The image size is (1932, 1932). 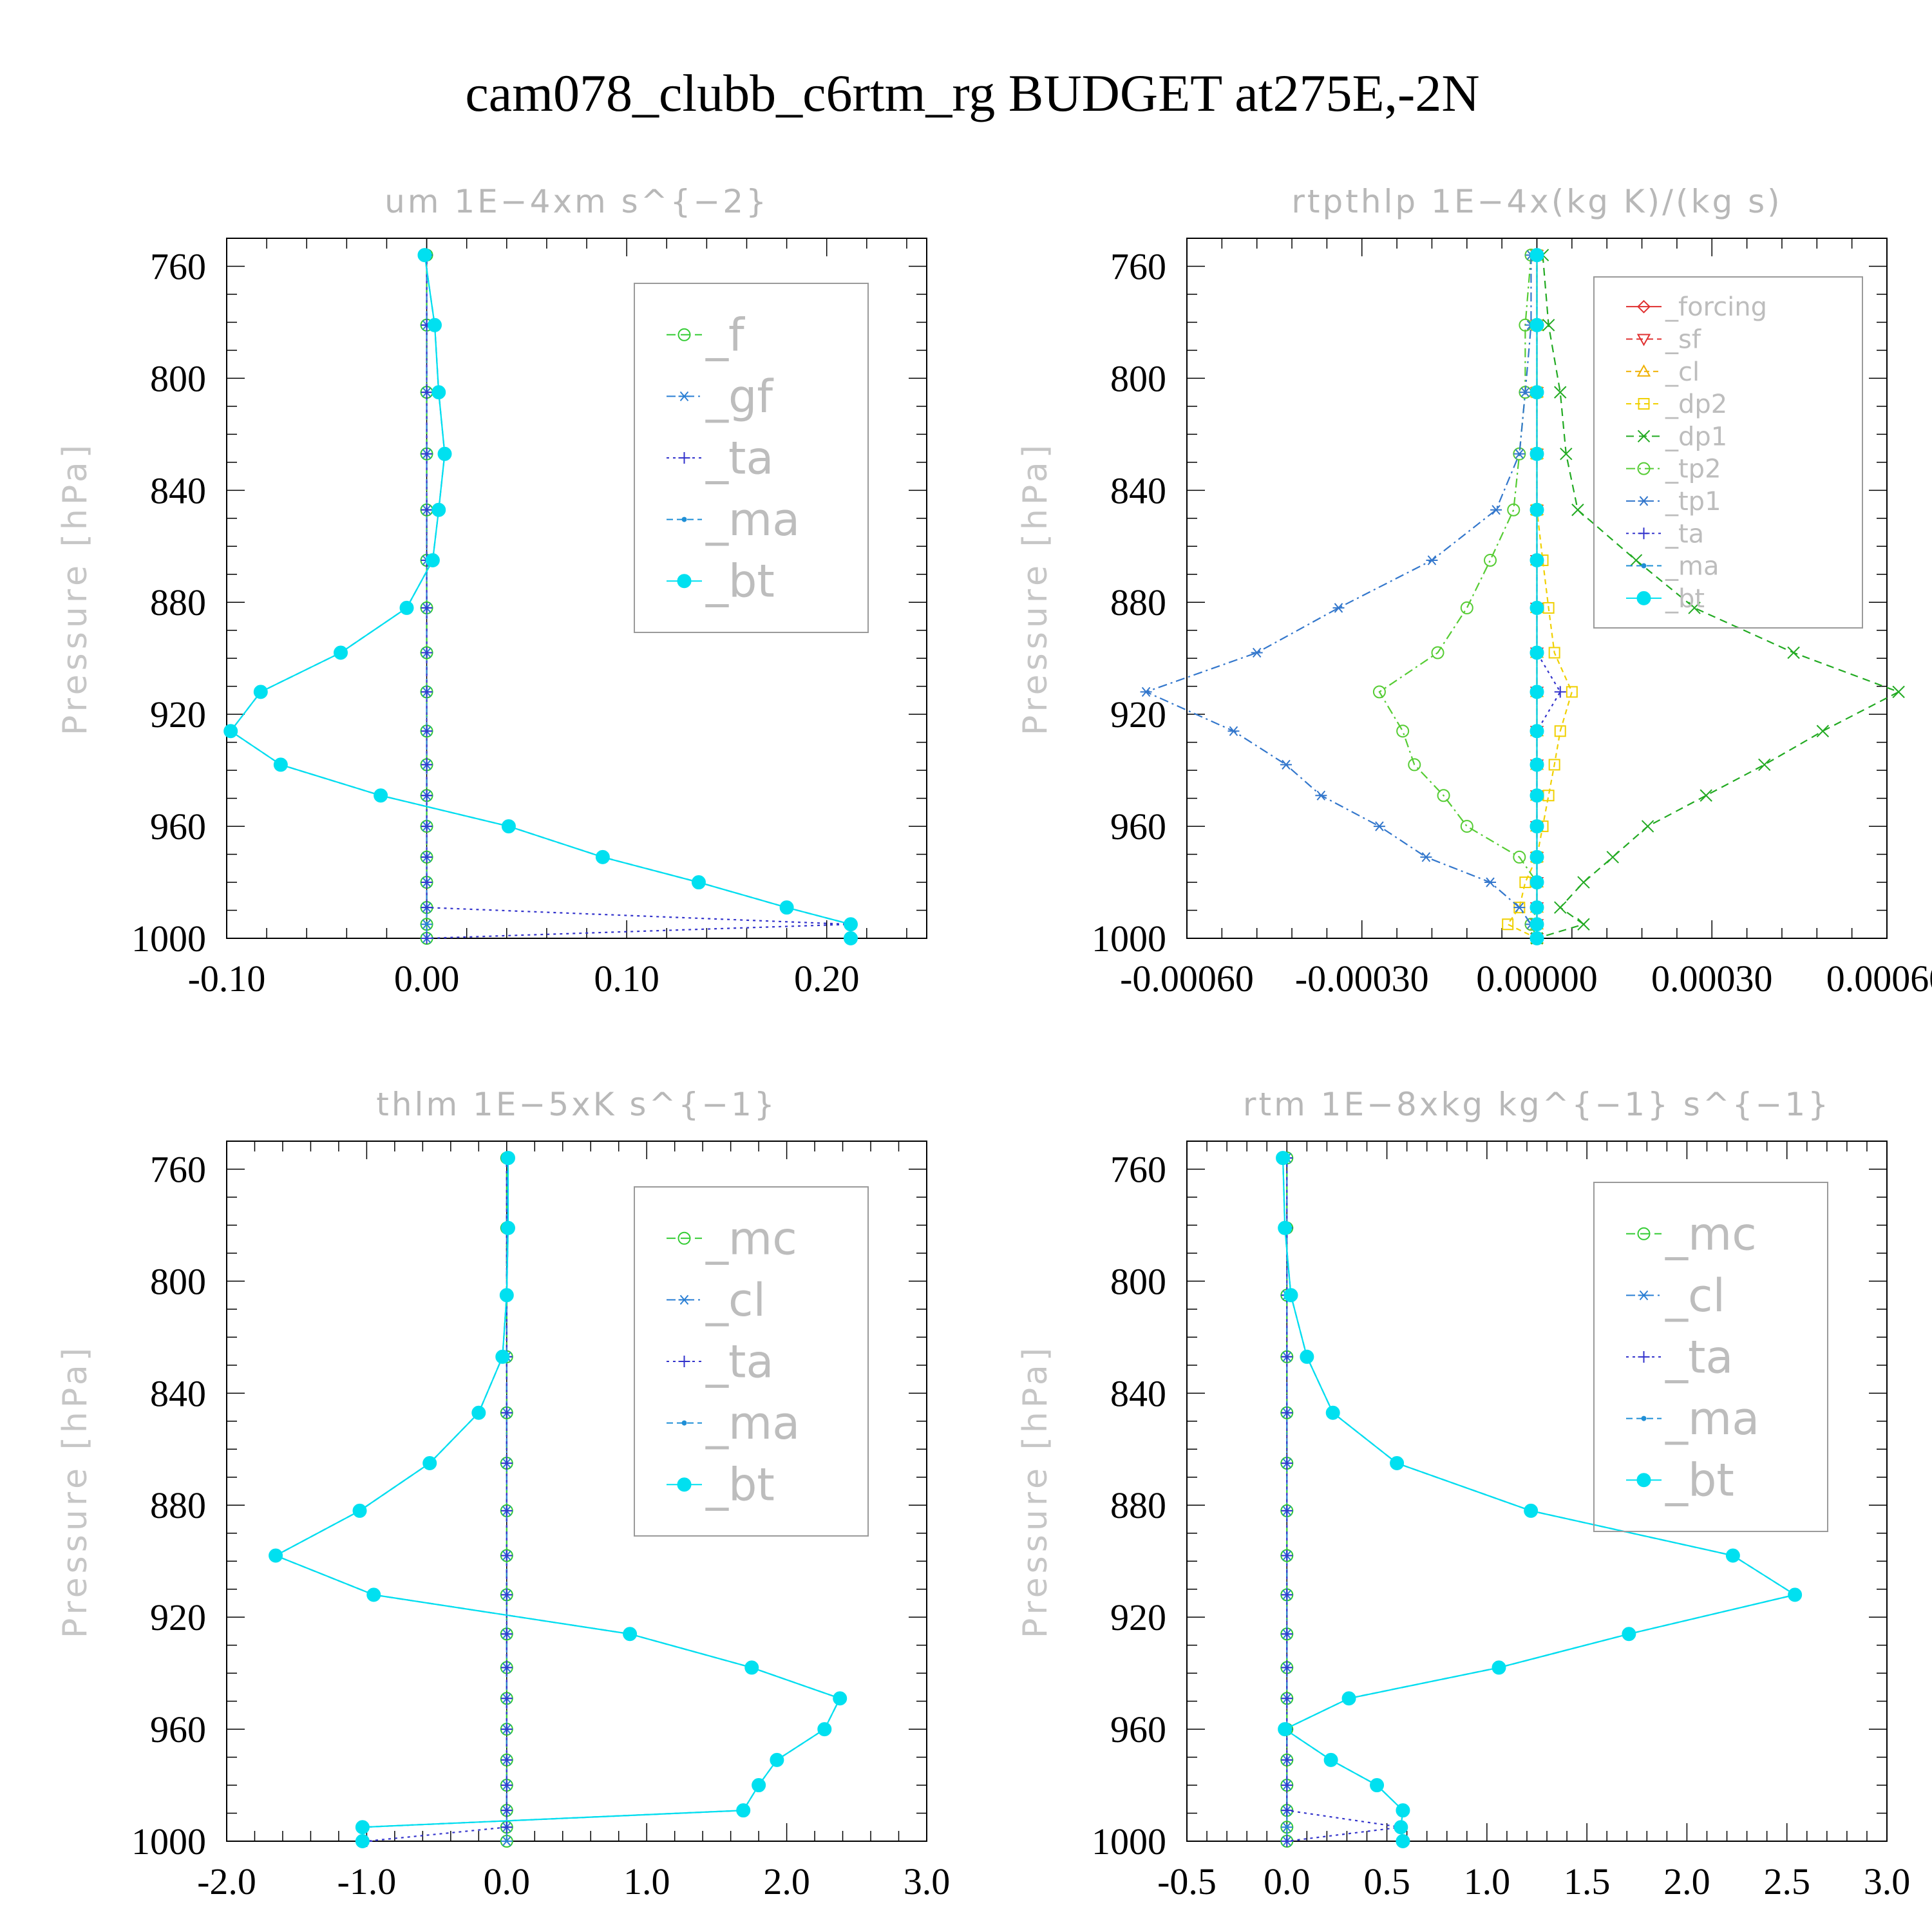 What do you see at coordinates (178, 715) in the screenshot?
I see `y-tick-label: 920` at bounding box center [178, 715].